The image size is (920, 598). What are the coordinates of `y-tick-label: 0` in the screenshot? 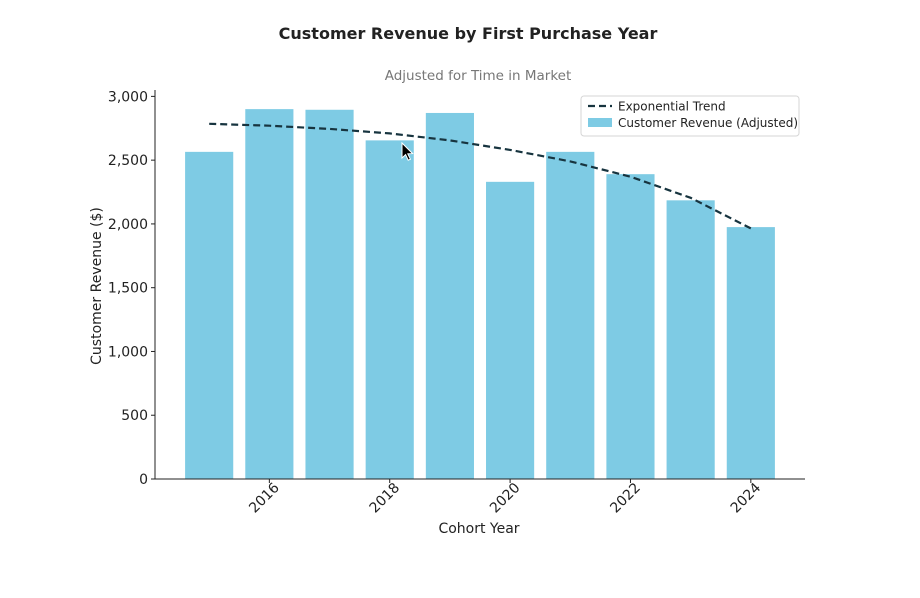 It's located at (143, 480).